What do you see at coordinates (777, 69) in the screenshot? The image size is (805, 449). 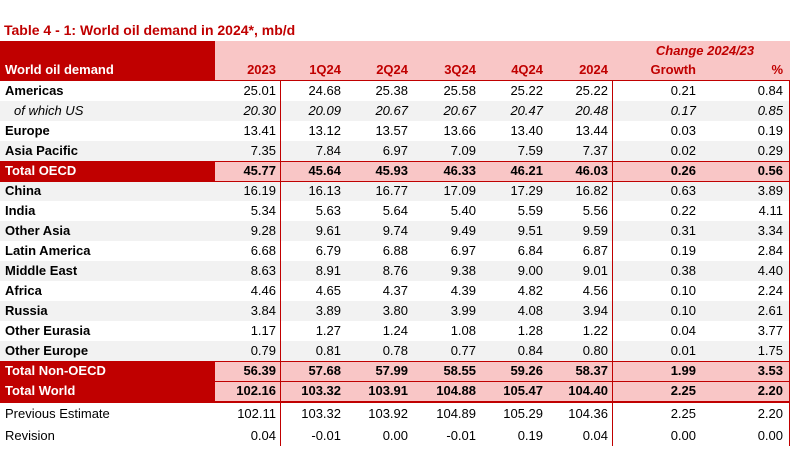 I see `column-header: %` at bounding box center [777, 69].